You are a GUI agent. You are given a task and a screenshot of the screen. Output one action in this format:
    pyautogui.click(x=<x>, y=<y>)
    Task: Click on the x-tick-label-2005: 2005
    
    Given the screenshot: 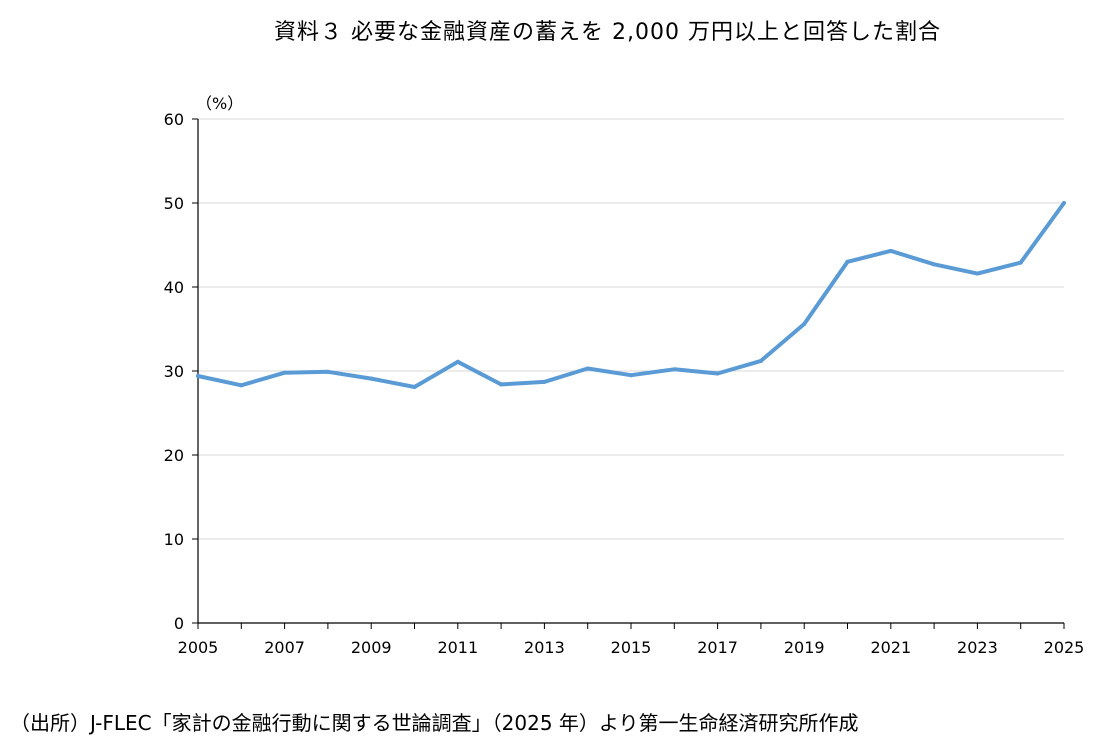 What is the action you would take?
    pyautogui.click(x=198, y=647)
    